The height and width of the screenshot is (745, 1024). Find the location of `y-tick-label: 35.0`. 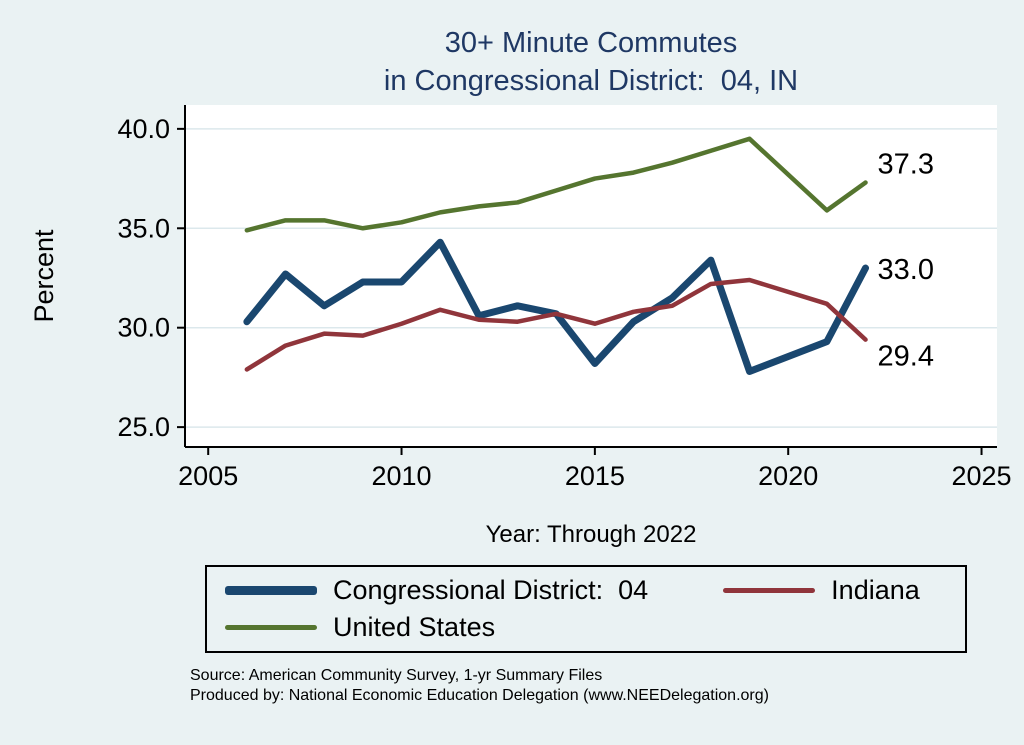

y-tick-label: 35.0 is located at coordinates (143, 228).